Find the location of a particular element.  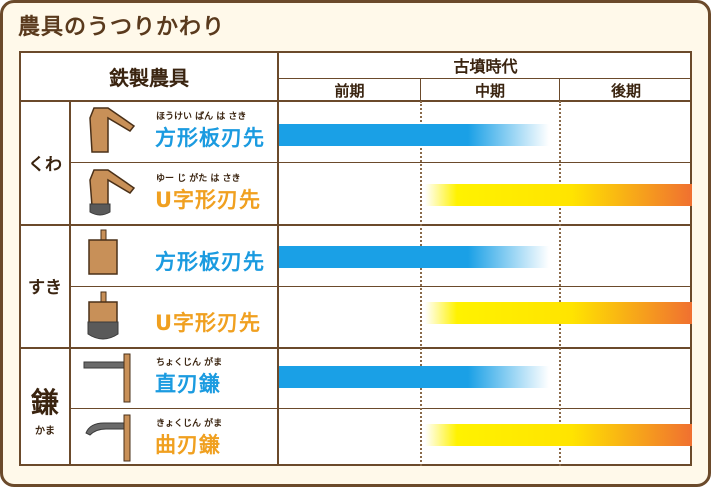

category-kama-ruby: かま is located at coordinates (45, 431).